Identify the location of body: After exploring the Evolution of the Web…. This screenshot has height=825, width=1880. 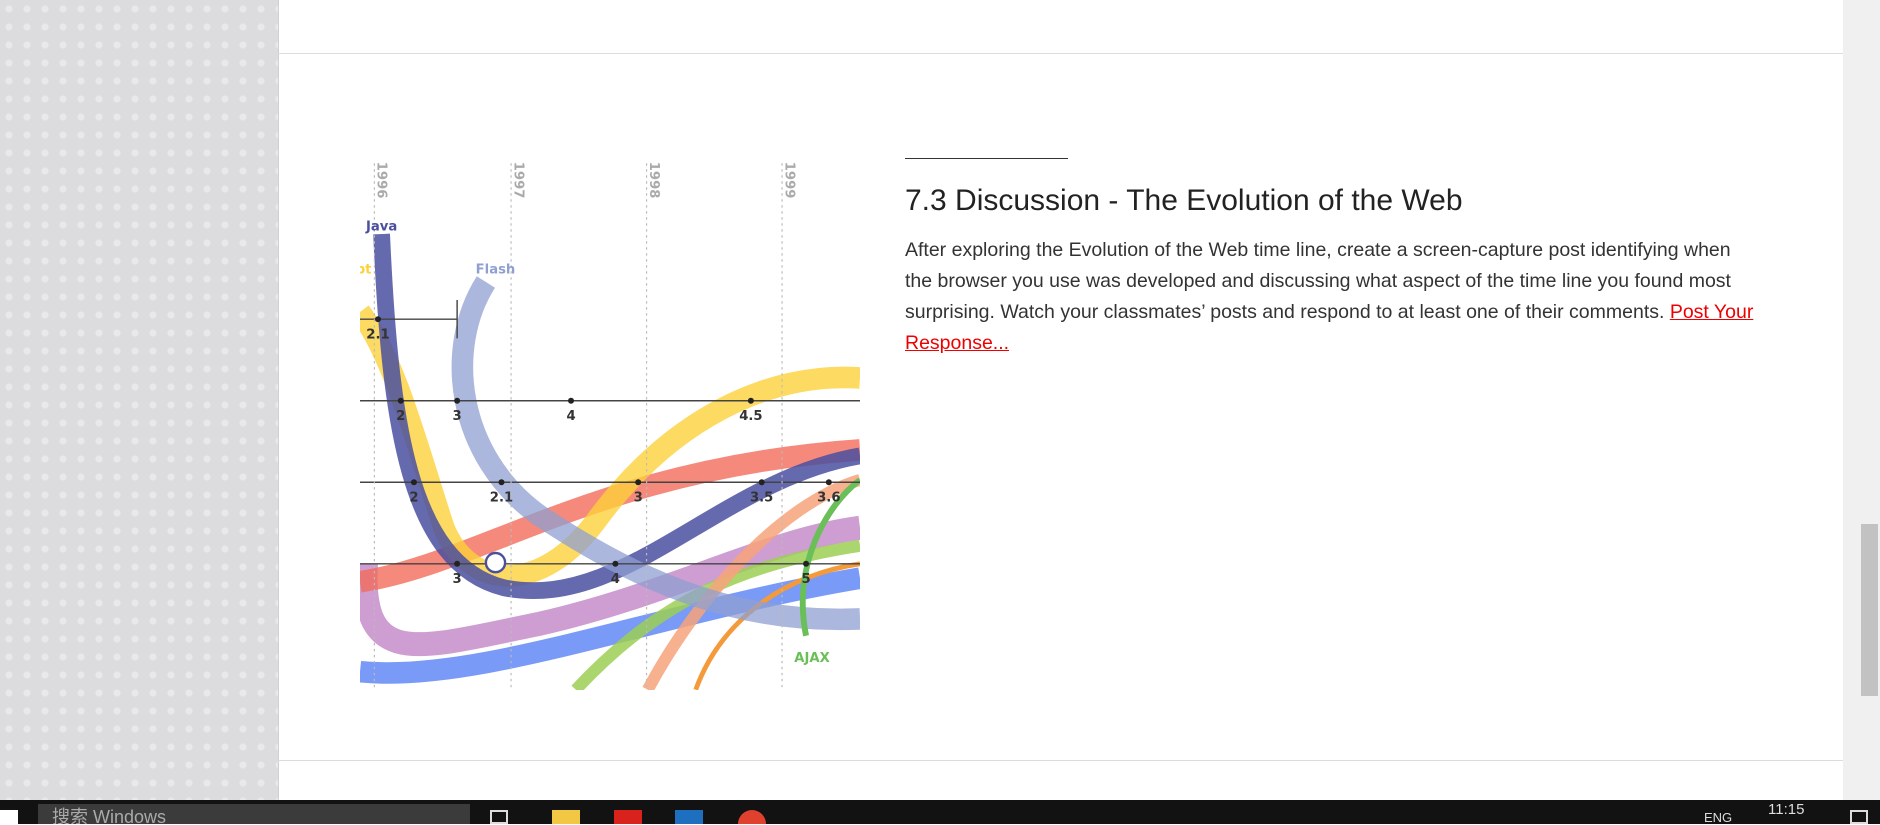
(1318, 281).